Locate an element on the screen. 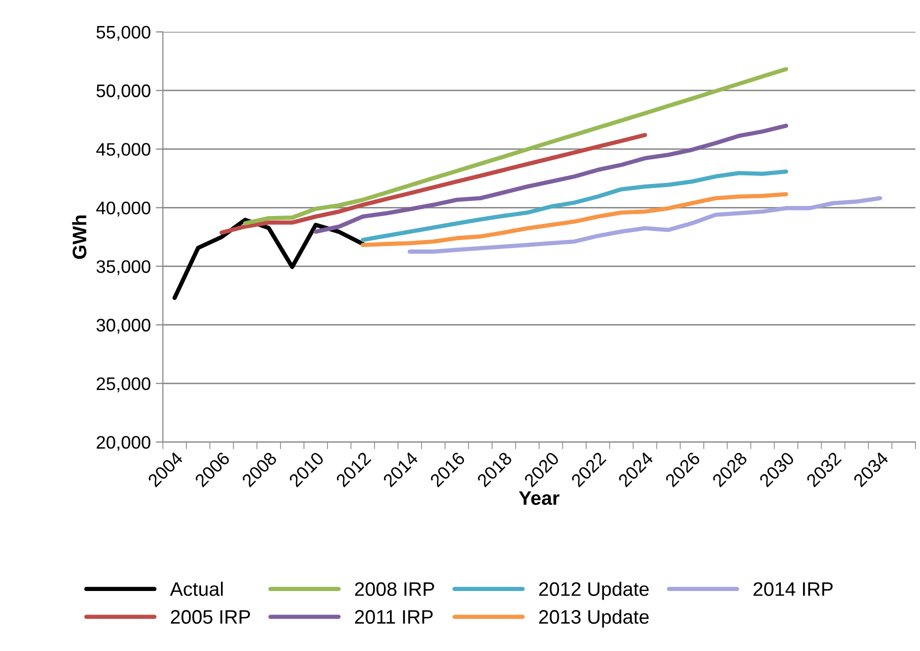 This screenshot has width=920, height=651. legend-label: 2012 Update is located at coordinates (594, 591).